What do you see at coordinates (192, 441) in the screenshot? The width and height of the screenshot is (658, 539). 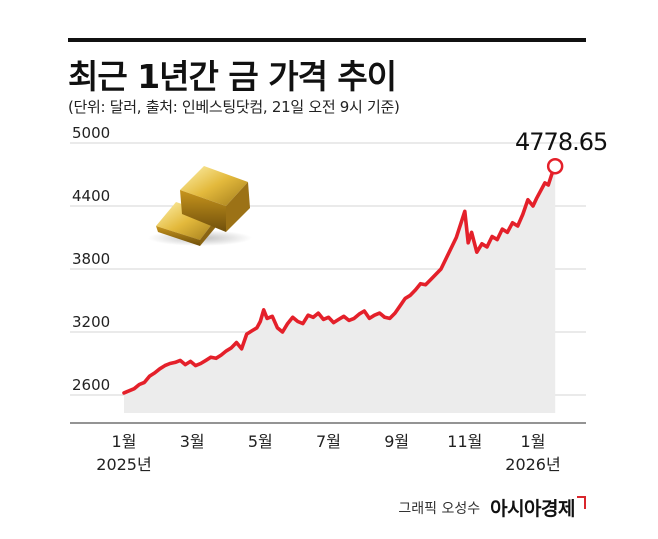 I see `x-tick-label: 3월` at bounding box center [192, 441].